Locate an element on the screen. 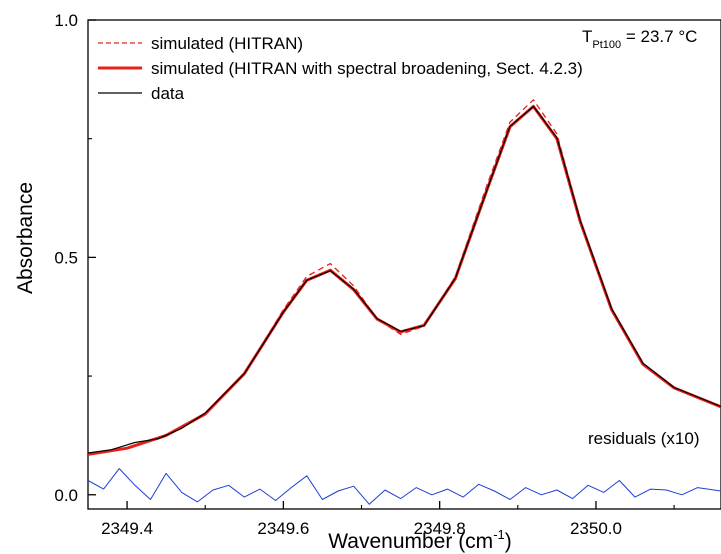 The height and width of the screenshot is (554, 721). x-tick-label: 2349.4 is located at coordinates (127, 528).